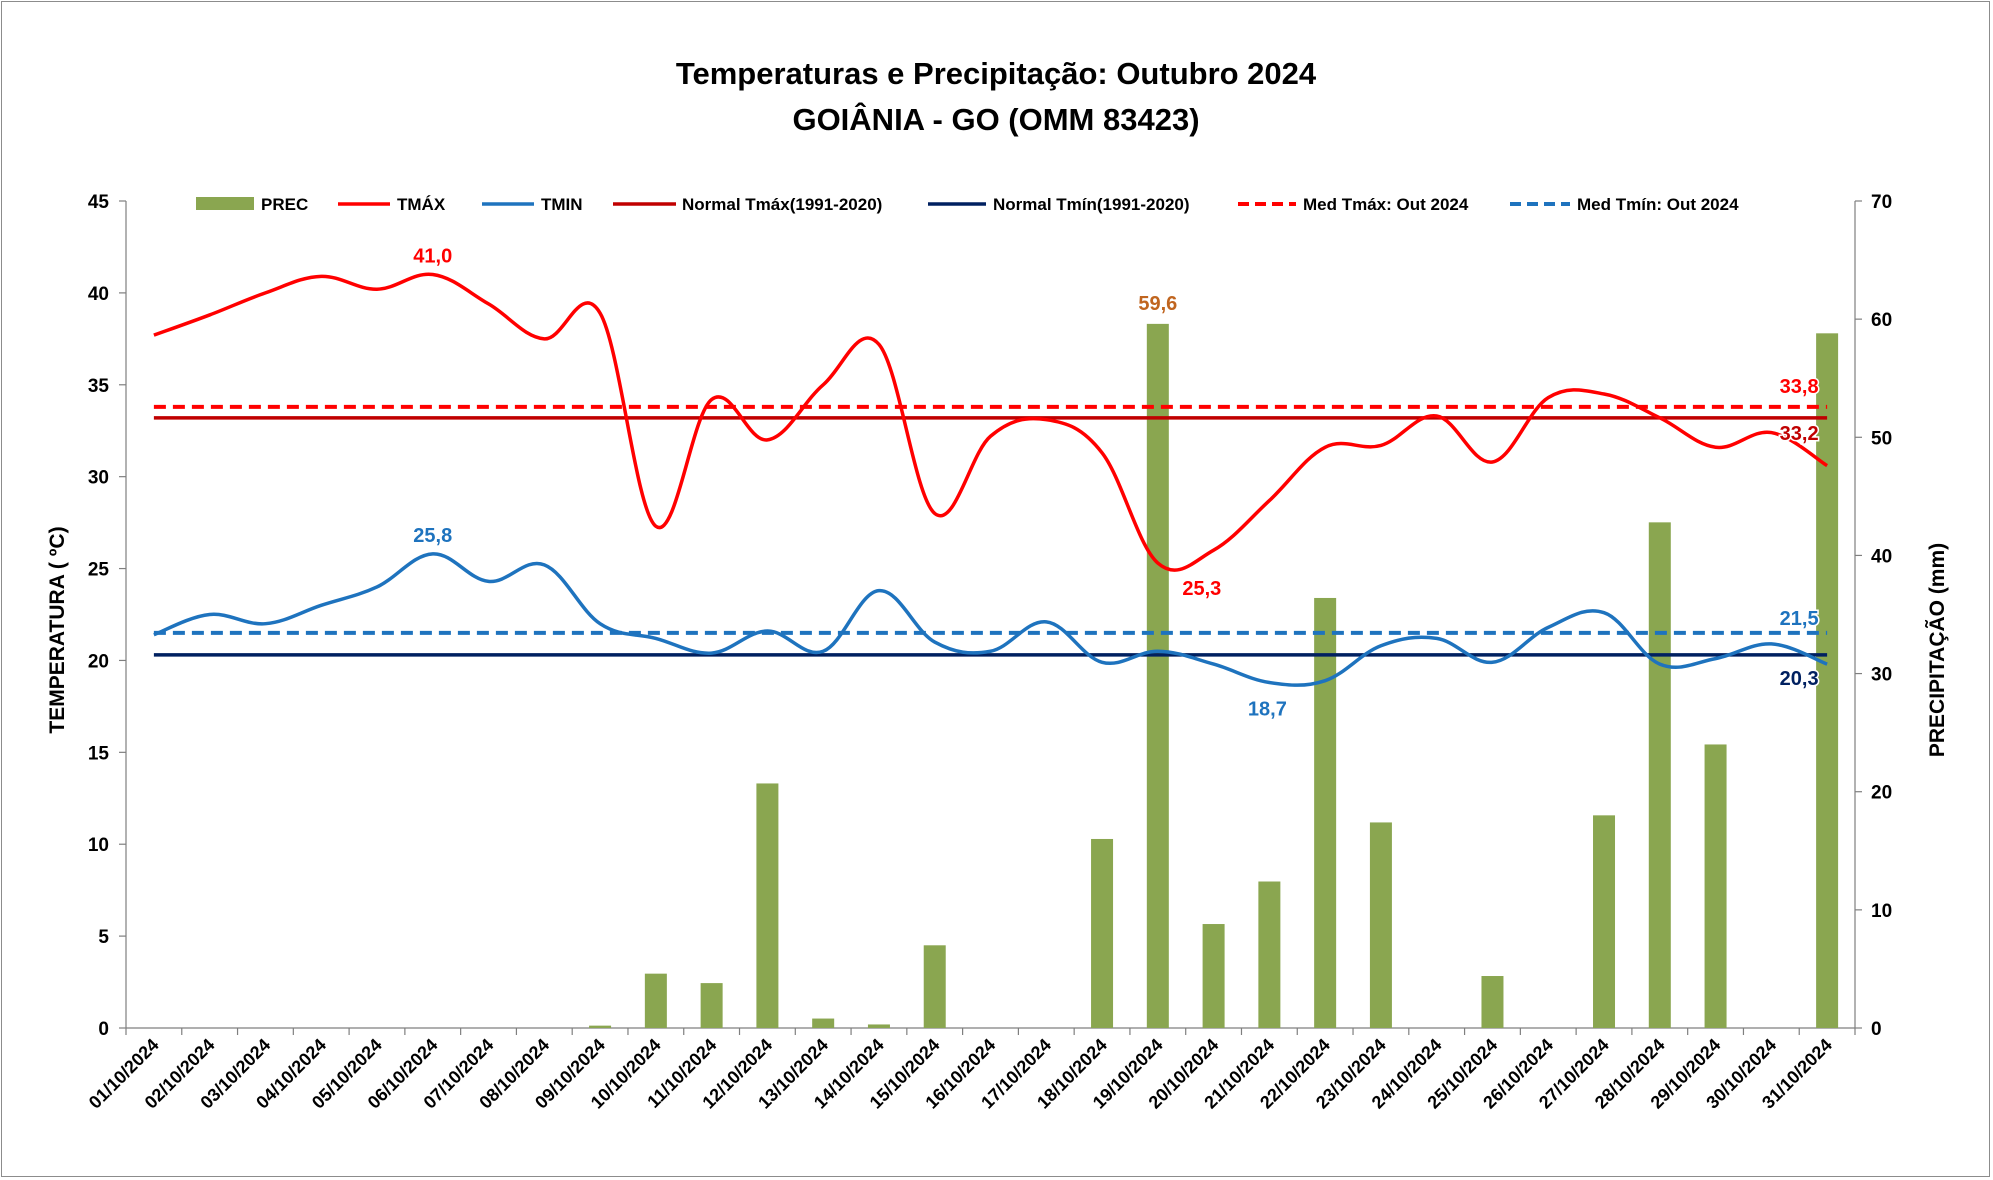 This screenshot has height=1180, width=1993. I want to click on y-right-tick-label: 70, so click(1881, 202).